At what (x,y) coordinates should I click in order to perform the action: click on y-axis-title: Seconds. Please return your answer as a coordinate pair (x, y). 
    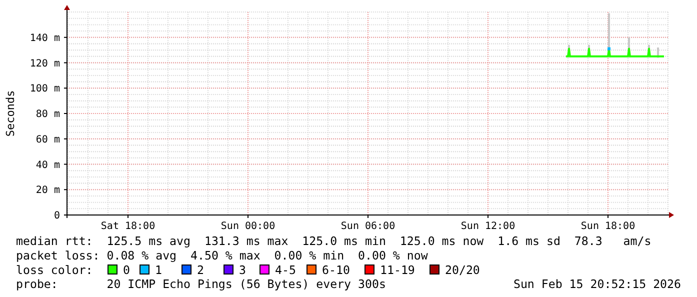
    Looking at the image, I should click on (10, 113).